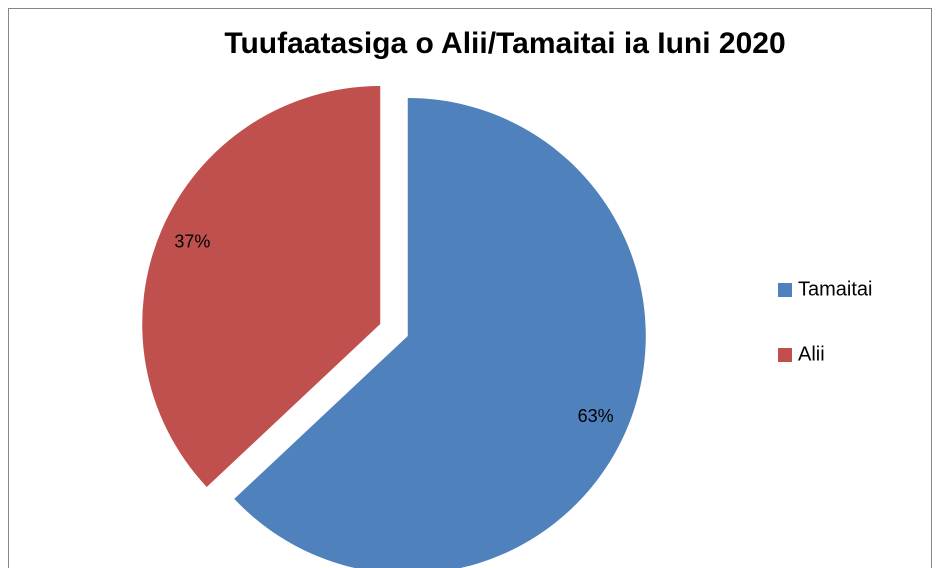 This screenshot has height=568, width=940. What do you see at coordinates (596, 416) in the screenshot?
I see `data-label: 63%` at bounding box center [596, 416].